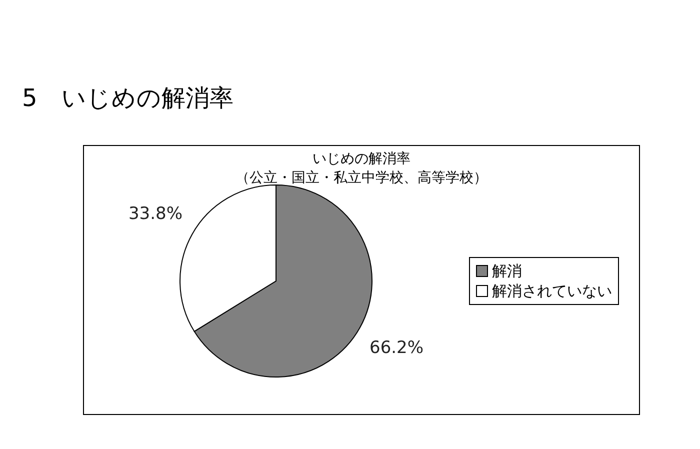 The height and width of the screenshot is (449, 700). What do you see at coordinates (155, 214) in the screenshot?
I see `data-label: 33.8%` at bounding box center [155, 214].